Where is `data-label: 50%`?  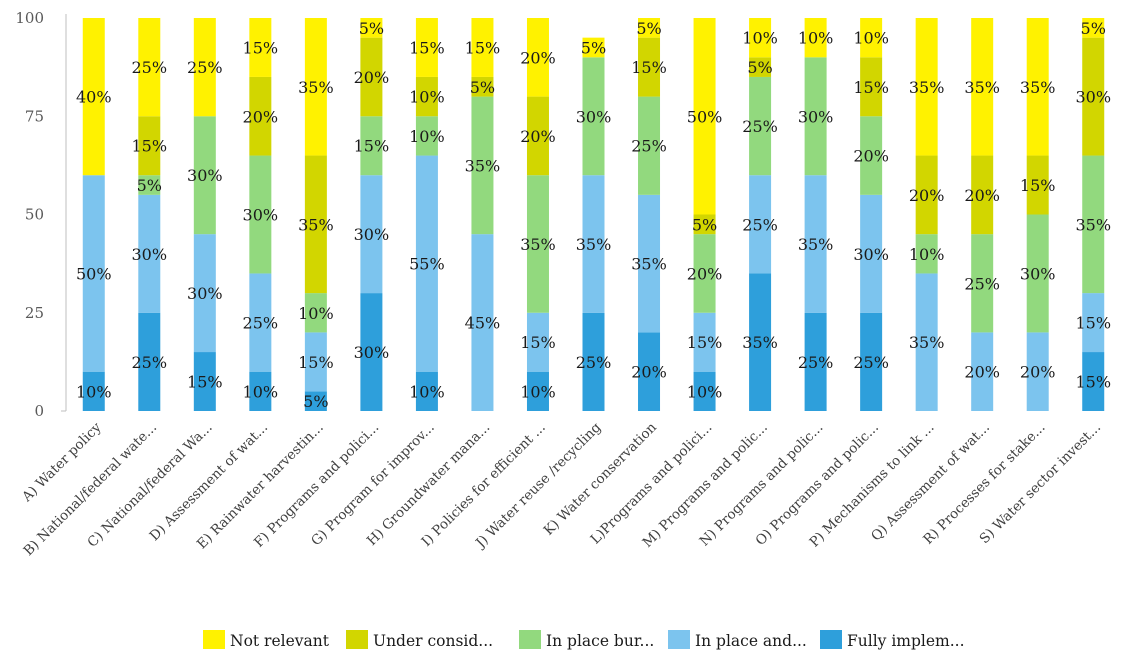
data-label: 50% is located at coordinates (705, 116).